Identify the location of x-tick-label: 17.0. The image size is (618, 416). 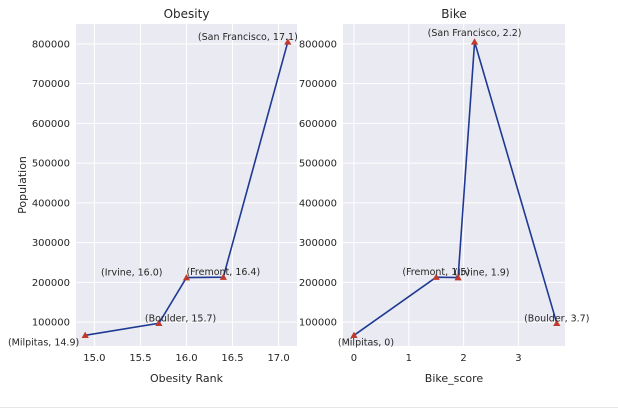
(278, 358).